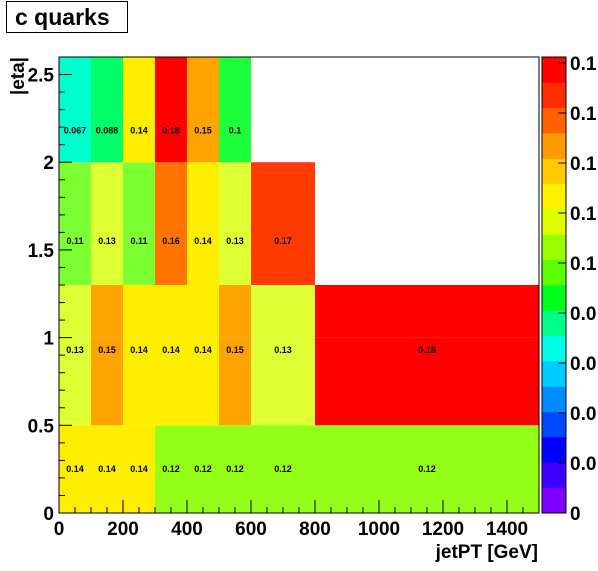 This screenshot has height=571, width=598. I want to click on color-palette, so click(554, 285).